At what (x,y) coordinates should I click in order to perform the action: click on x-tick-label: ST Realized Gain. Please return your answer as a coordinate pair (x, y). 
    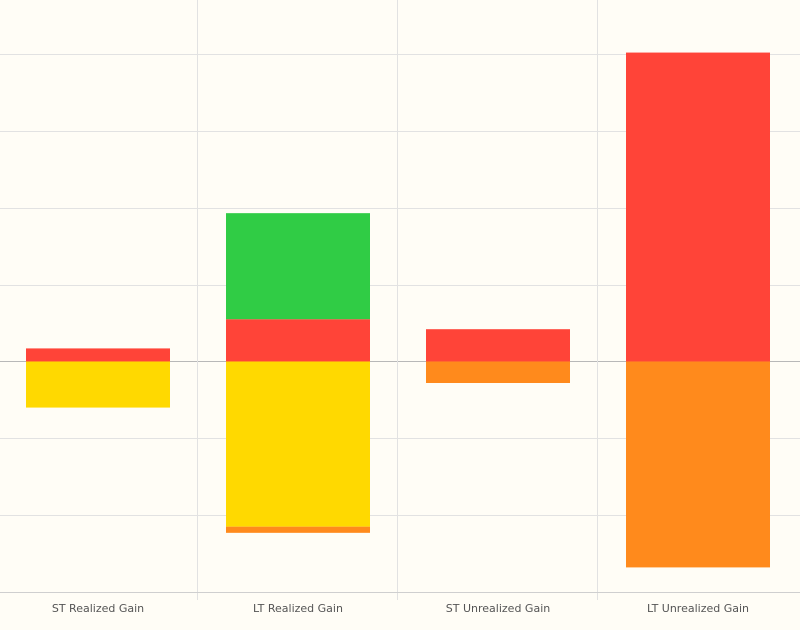
    Looking at the image, I should click on (98, 608).